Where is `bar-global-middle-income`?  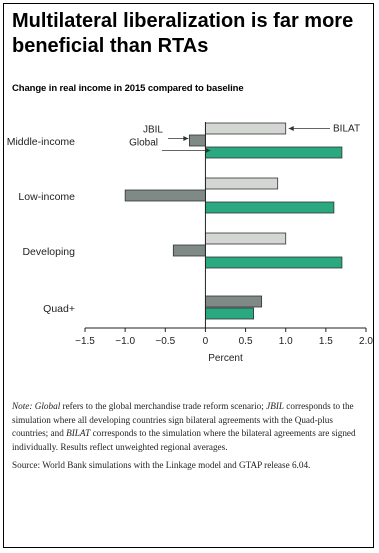 bar-global-middle-income is located at coordinates (274, 152).